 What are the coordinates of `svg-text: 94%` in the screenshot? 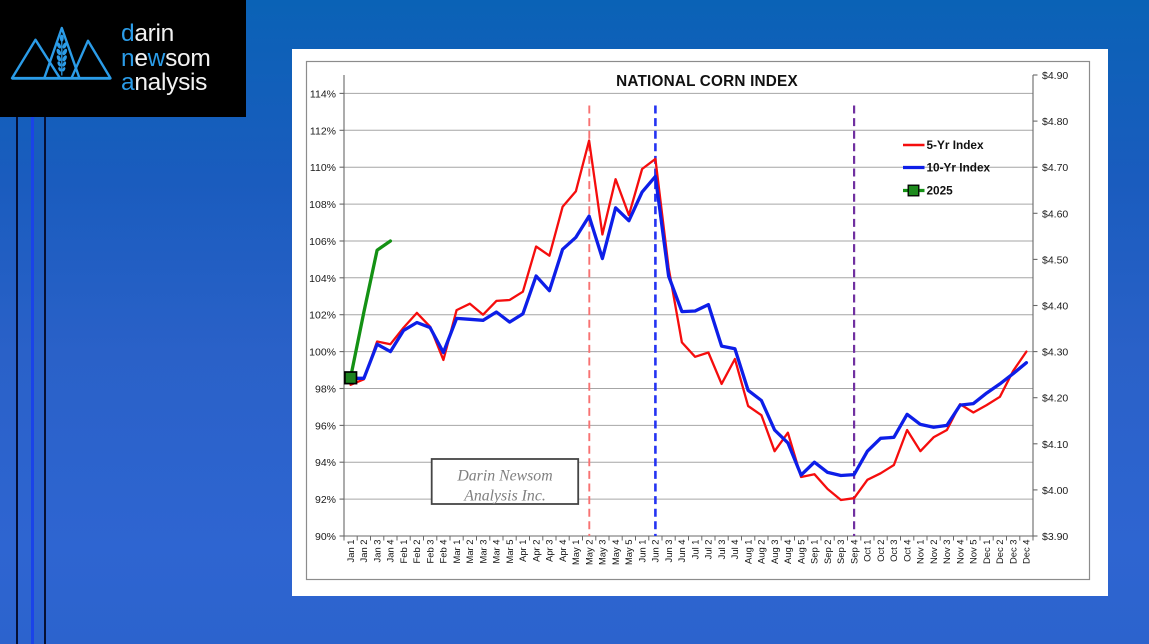 It's located at (325, 463).